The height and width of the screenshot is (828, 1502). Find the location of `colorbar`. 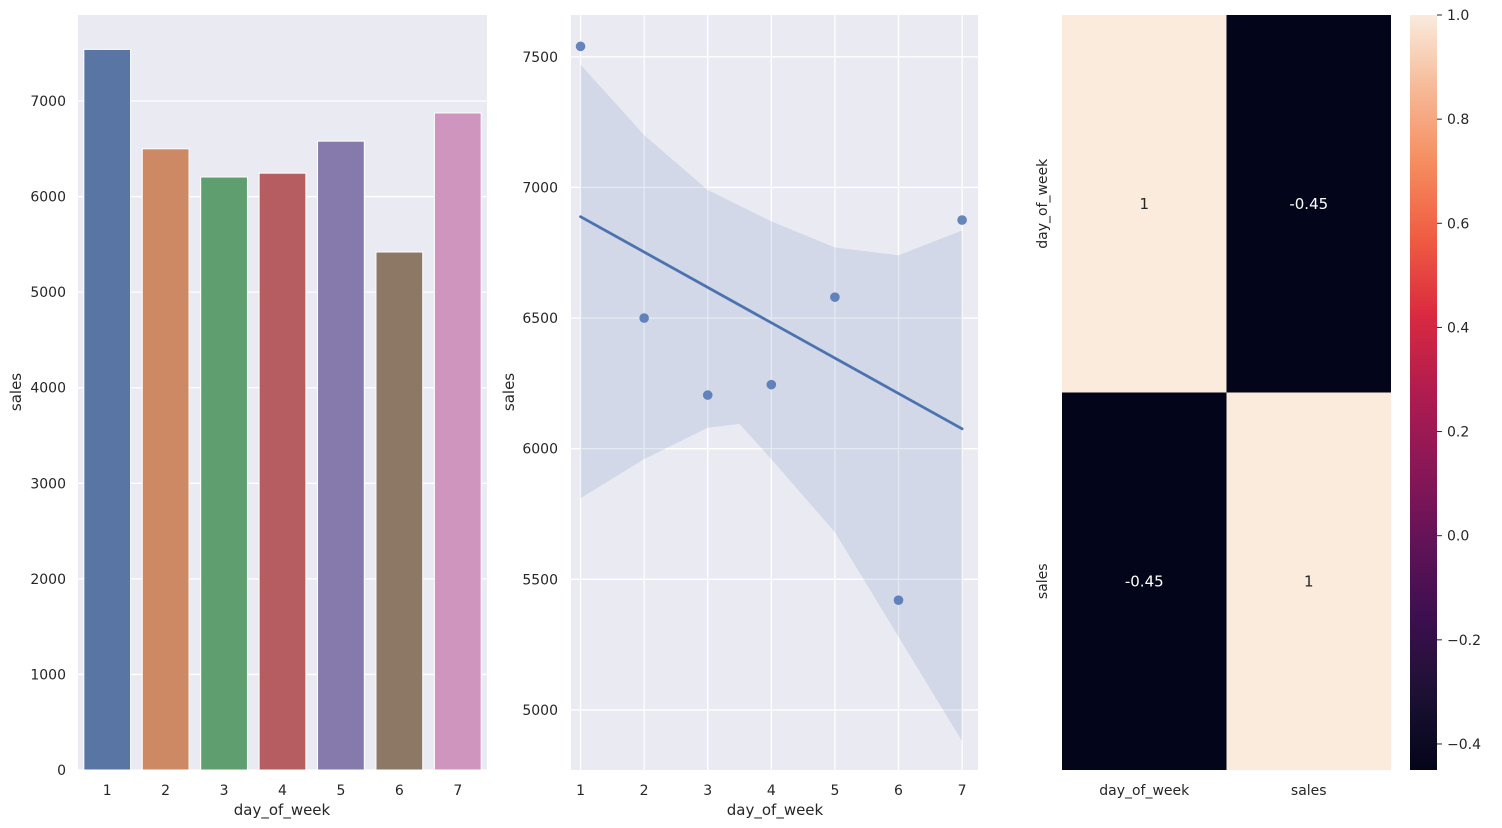

colorbar is located at coordinates (1423, 392).